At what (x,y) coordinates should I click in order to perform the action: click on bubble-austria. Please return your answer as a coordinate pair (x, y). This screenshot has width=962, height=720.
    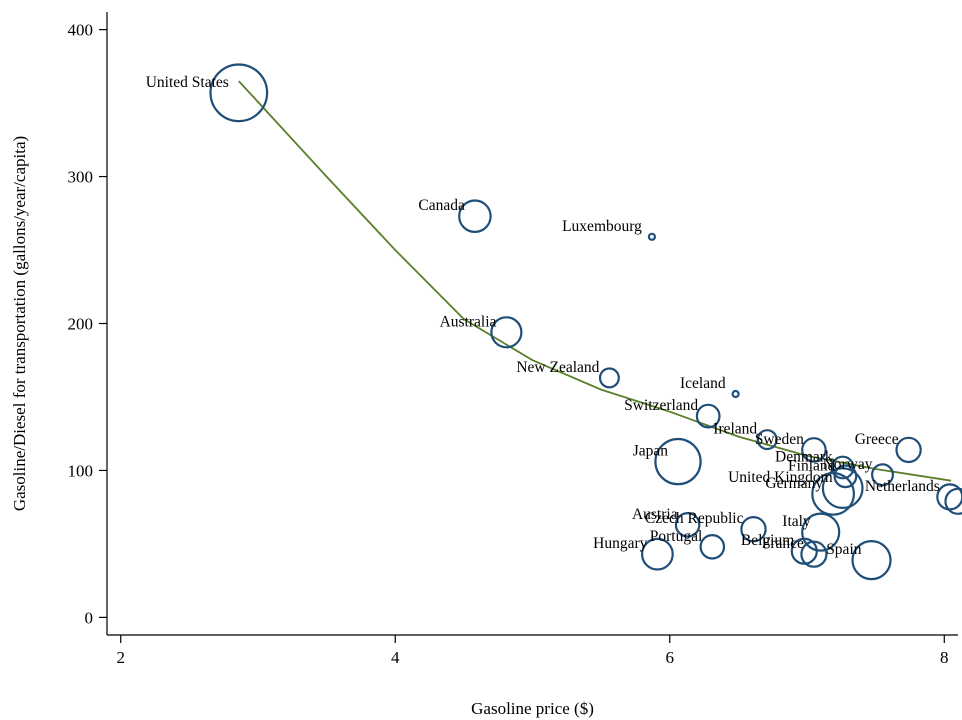
    Looking at the image, I should click on (687, 524).